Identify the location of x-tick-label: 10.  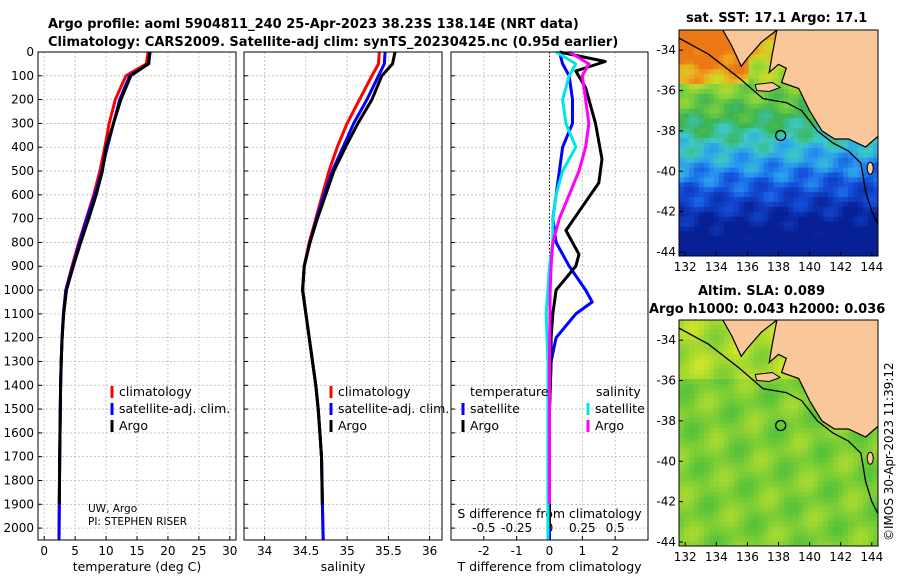
(105, 551).